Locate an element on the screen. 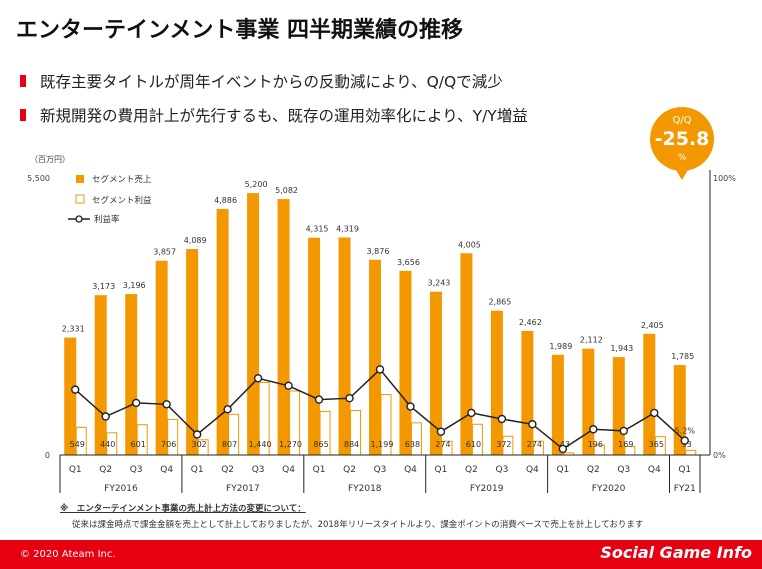 This screenshot has height=569, width=762. sales-data-label: 3,243 is located at coordinates (438, 283).